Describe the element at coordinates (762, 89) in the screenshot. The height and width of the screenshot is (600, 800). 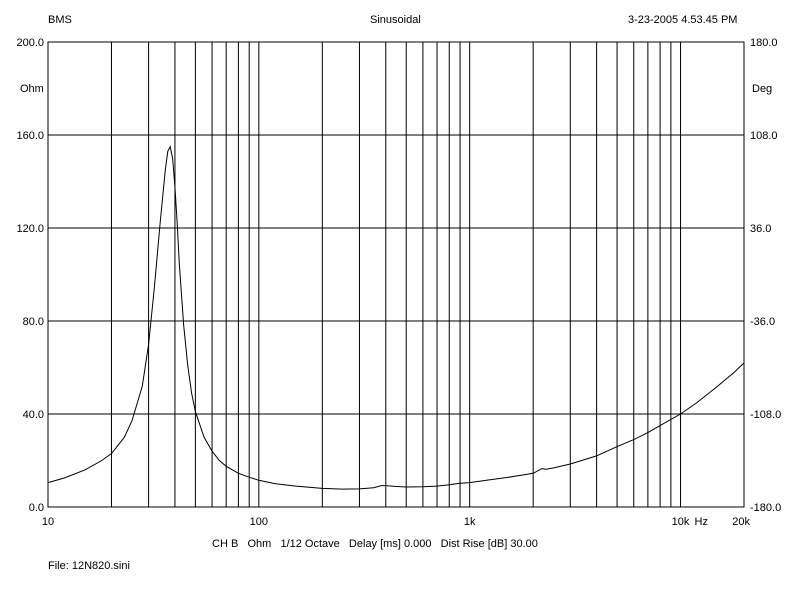
I see `y-right-unit: Deg` at that location.